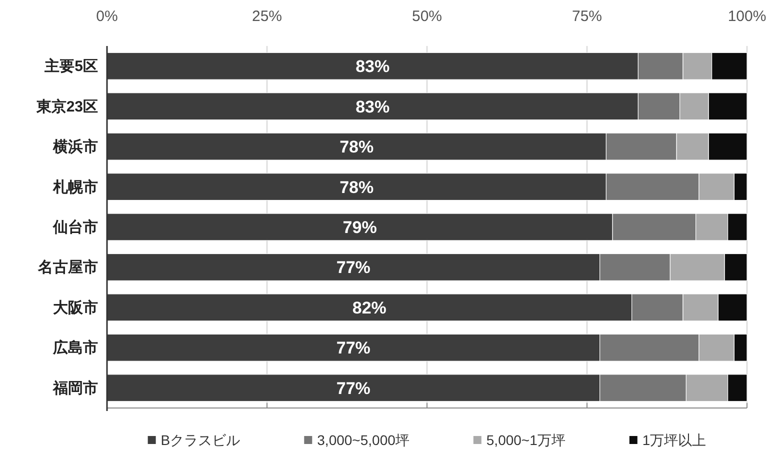 The width and height of the screenshot is (774, 466). What do you see at coordinates (359, 227) in the screenshot?
I see `data-label: 79%` at bounding box center [359, 227].